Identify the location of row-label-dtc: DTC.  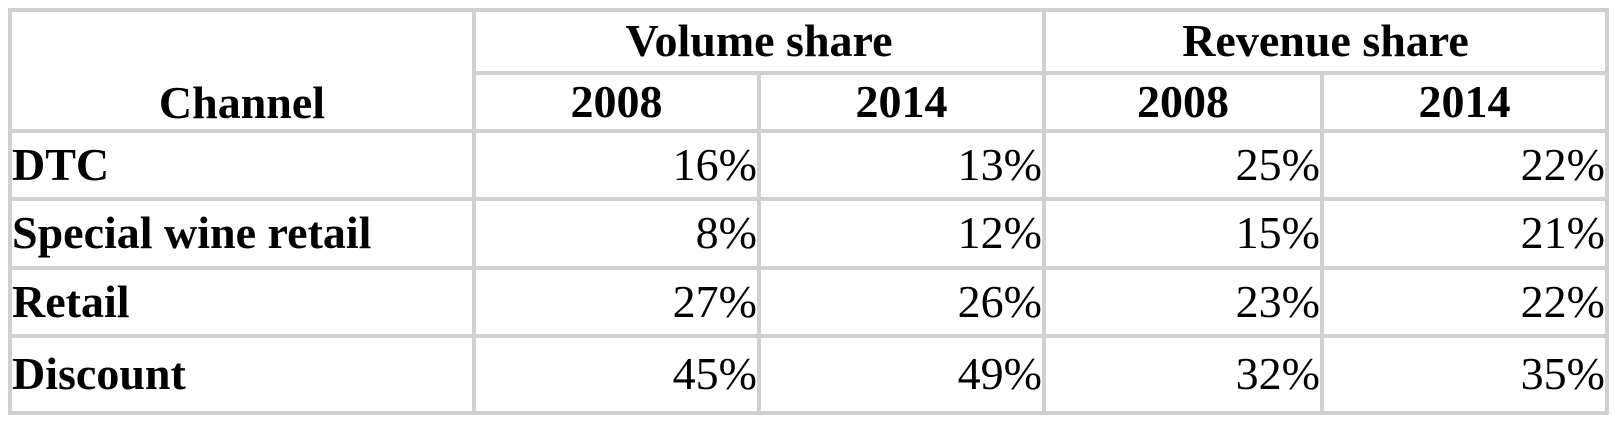
(242, 165).